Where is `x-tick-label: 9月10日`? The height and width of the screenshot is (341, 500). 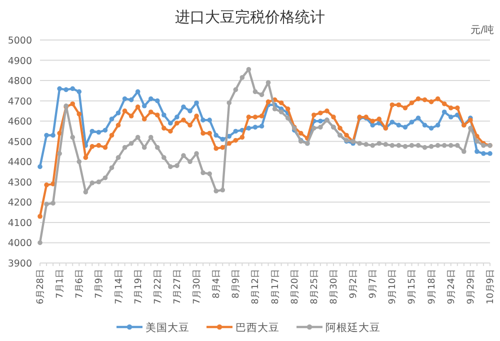
x-tick-label: 9月10日 is located at coordinates (393, 286).